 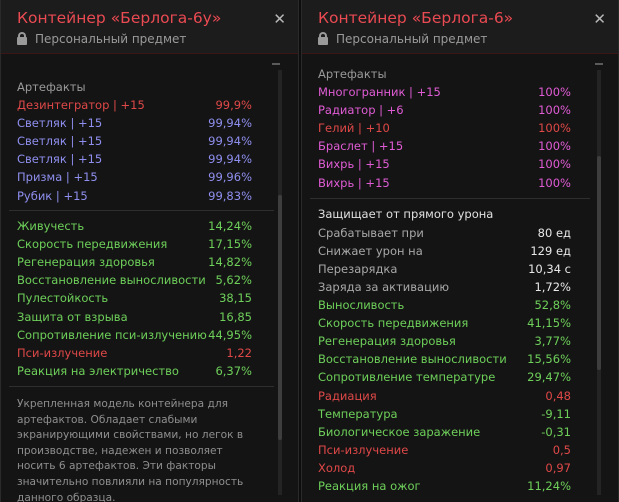 I want to click on stat-name: Пси-излучение, so click(x=62, y=352).